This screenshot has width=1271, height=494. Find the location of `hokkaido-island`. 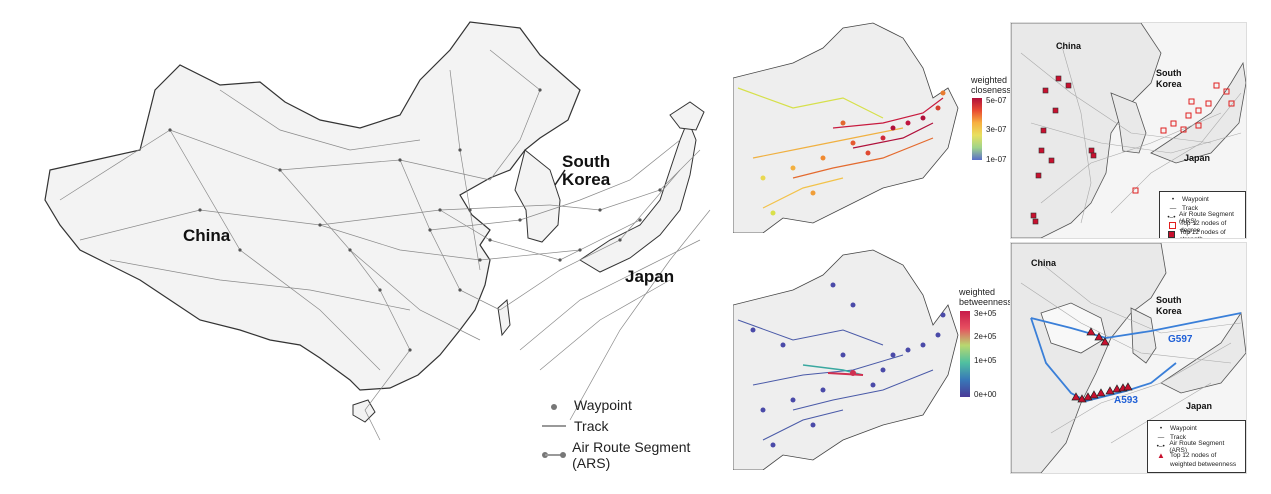

hokkaido-island is located at coordinates (687, 116).